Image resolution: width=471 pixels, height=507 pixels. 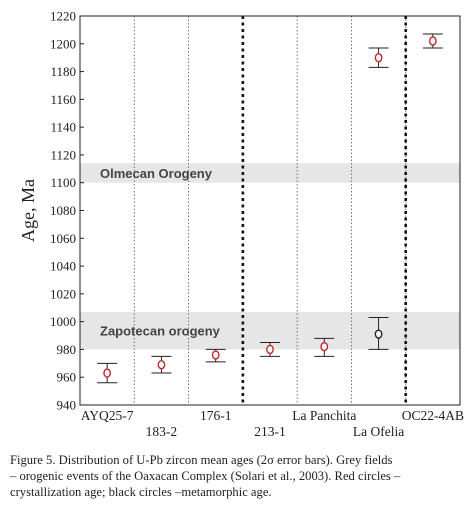 What do you see at coordinates (156, 173) in the screenshot?
I see `orogeny-band-label: Olmecan Orogeny` at bounding box center [156, 173].